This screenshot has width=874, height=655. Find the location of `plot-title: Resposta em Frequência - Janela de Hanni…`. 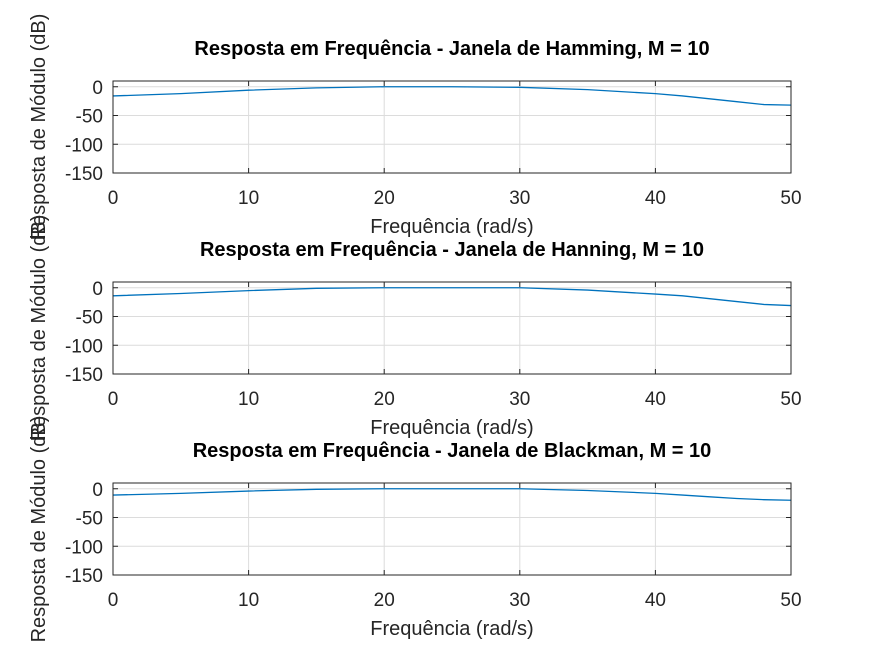

plot-title: Resposta em Frequência - Janela de Hanni… is located at coordinates (452, 250).